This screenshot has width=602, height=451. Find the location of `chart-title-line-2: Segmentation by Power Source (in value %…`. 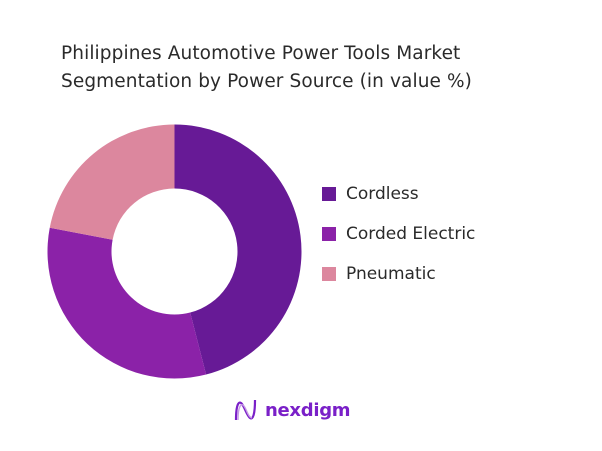

chart-title-line-2: Segmentation by Power Source (in value %… is located at coordinates (266, 81).